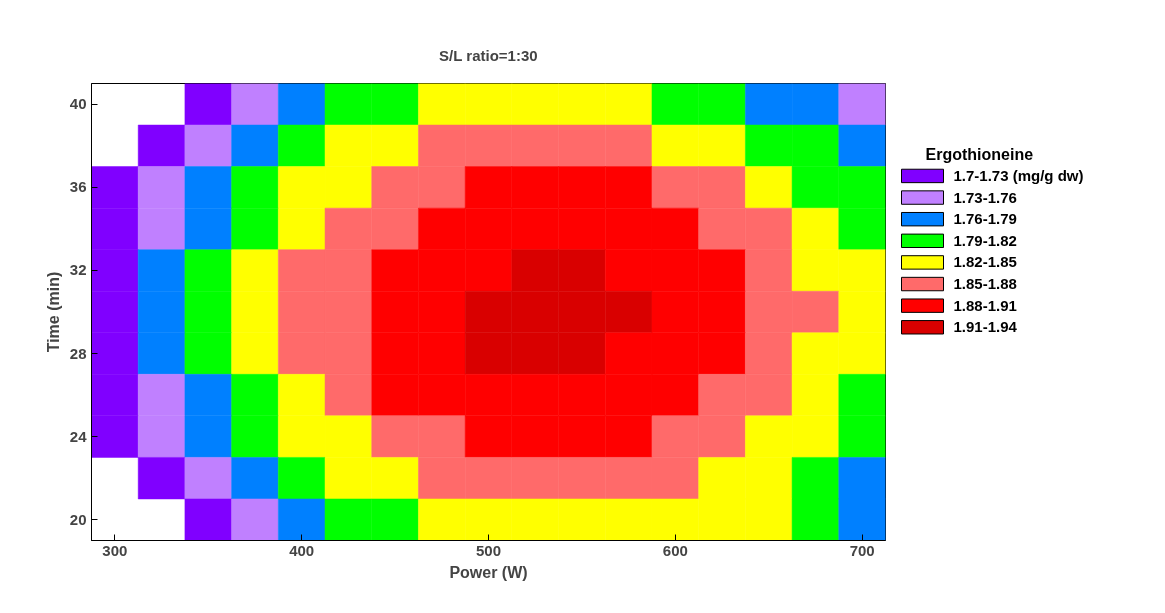  What do you see at coordinates (78, 104) in the screenshot?
I see `y-tick-label: 40` at bounding box center [78, 104].